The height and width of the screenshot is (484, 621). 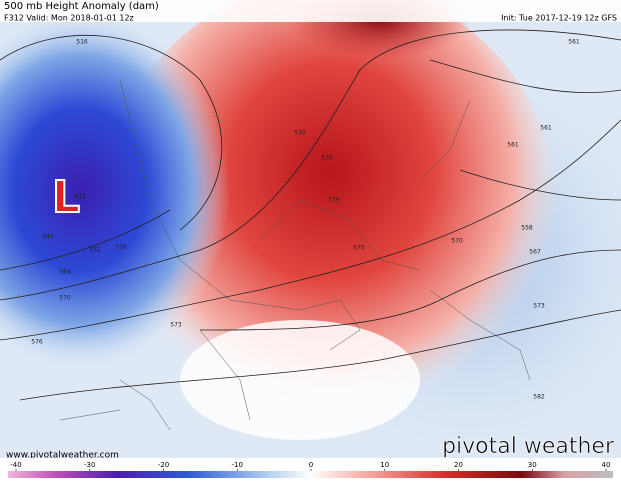 I want to click on colorbar-tick-label: 20, so click(x=458, y=465).